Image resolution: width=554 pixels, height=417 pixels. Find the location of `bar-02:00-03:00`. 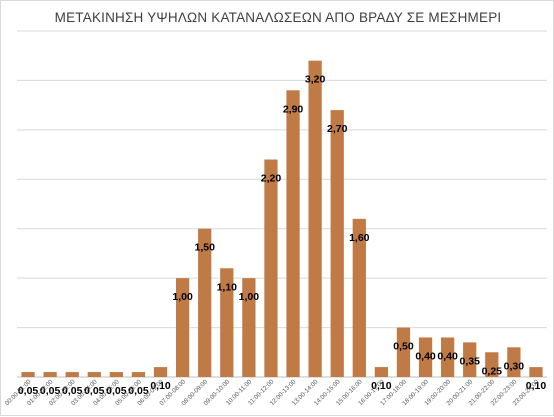

bar-02:00-03:00 is located at coordinates (72, 374).